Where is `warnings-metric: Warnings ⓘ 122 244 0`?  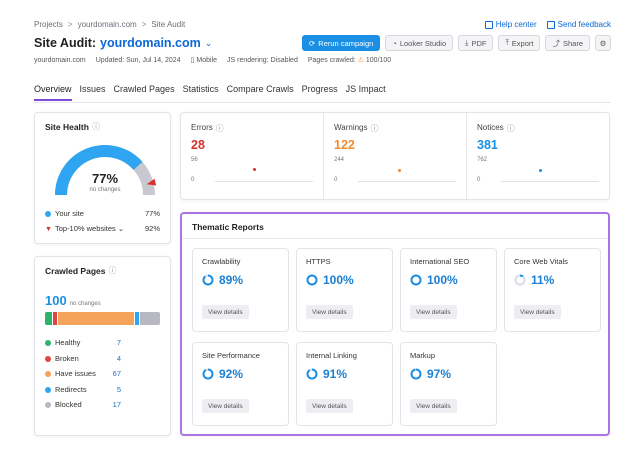 warnings-metric: Warnings ⓘ 122 244 0 is located at coordinates (395, 156).